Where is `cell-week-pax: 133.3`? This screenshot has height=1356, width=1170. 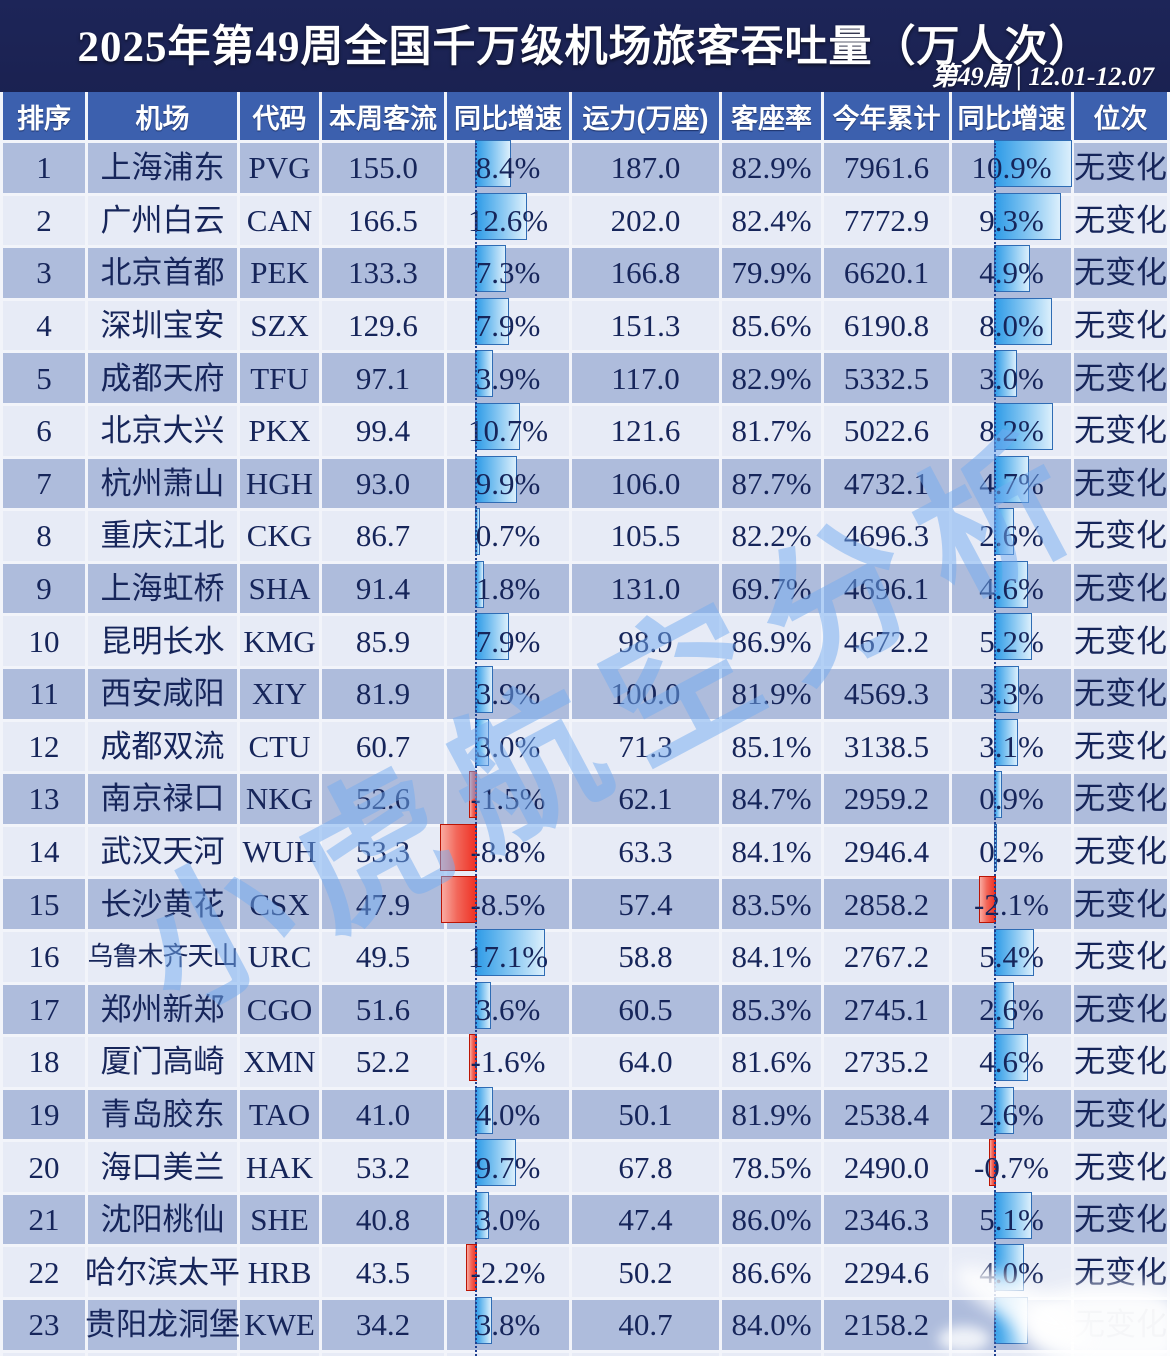
cell-week-pax: 133.3 is located at coordinates (383, 273).